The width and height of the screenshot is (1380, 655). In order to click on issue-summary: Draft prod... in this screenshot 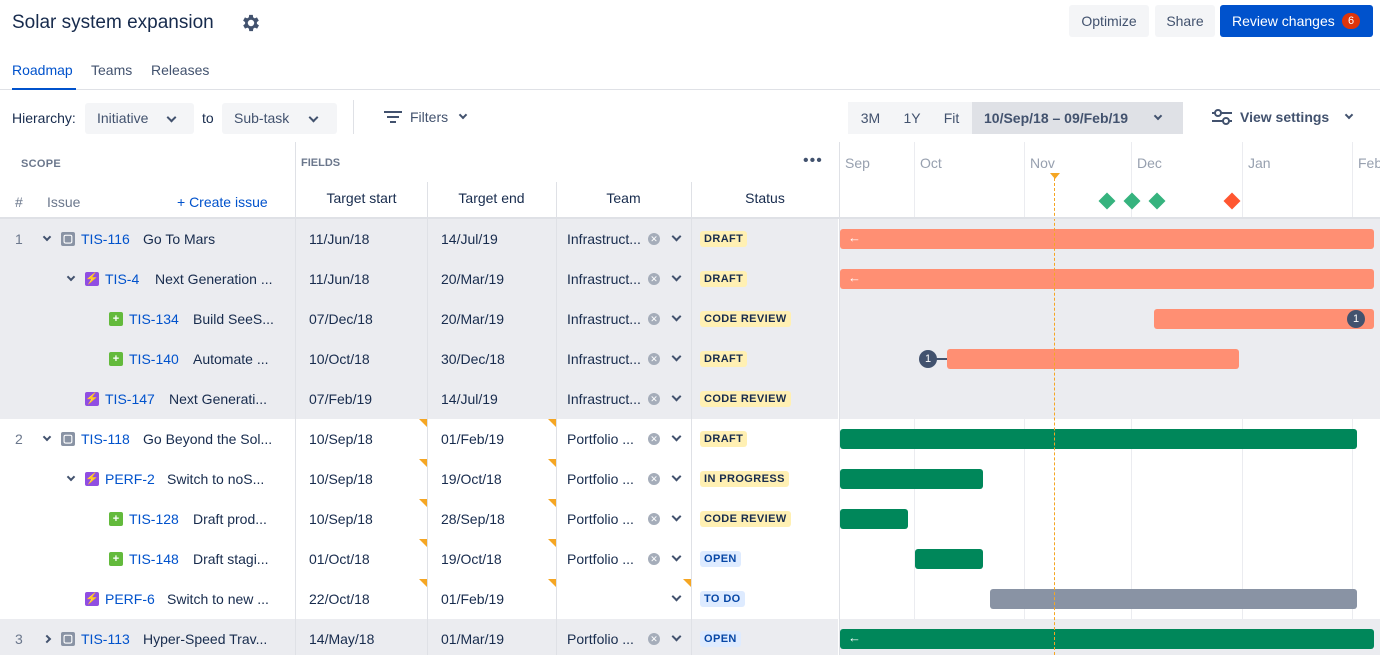, I will do `click(230, 519)`.